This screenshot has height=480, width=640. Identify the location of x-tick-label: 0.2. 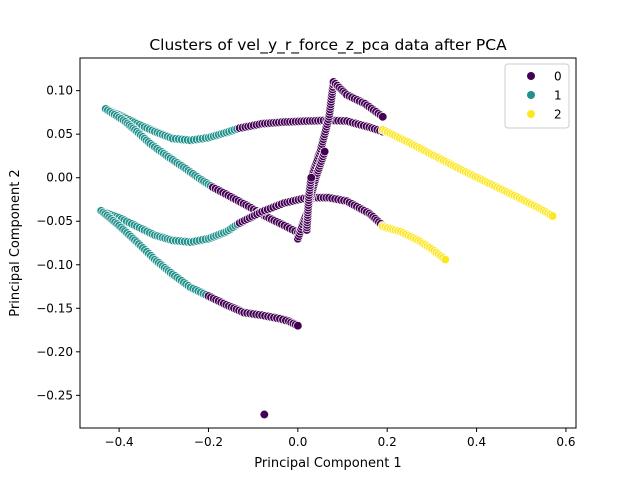
(387, 442).